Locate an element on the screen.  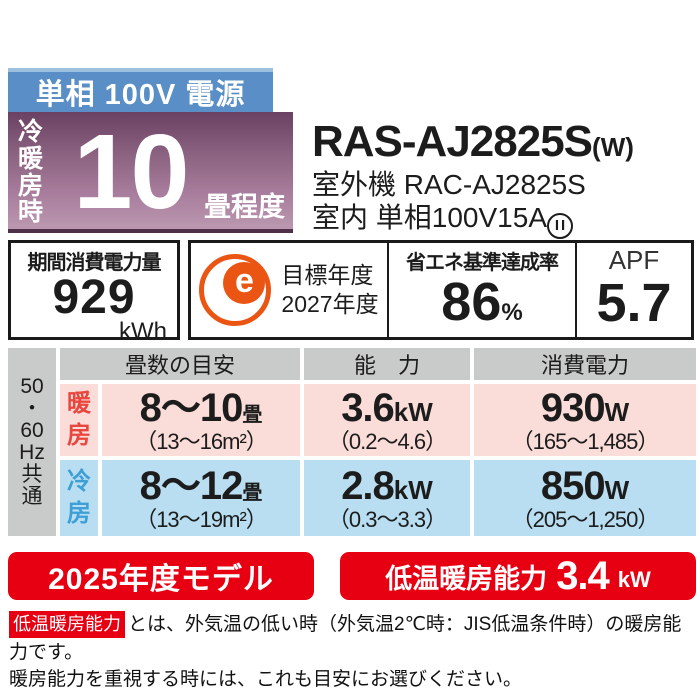
capacity-mode-label: 冷 暖 房 時 is located at coordinates (31, 172).